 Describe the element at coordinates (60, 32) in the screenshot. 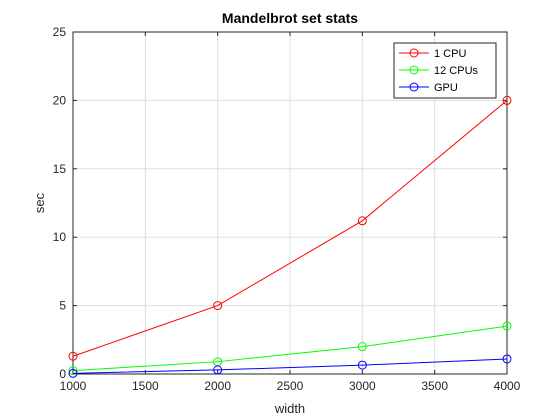

I see `y-tick-label: 25` at that location.